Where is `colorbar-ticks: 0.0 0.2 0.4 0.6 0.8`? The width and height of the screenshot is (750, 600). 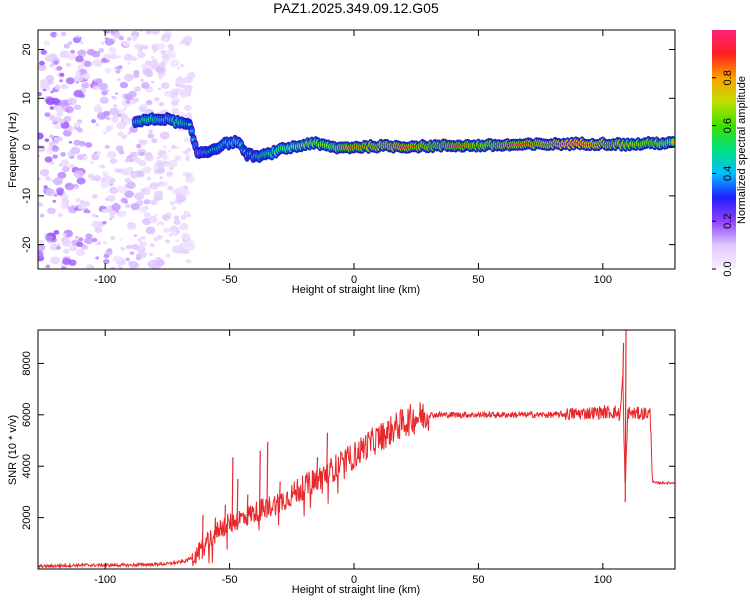
colorbar-ticks: 0.0 0.2 0.4 0.6 0.8 is located at coordinates (723, 173).